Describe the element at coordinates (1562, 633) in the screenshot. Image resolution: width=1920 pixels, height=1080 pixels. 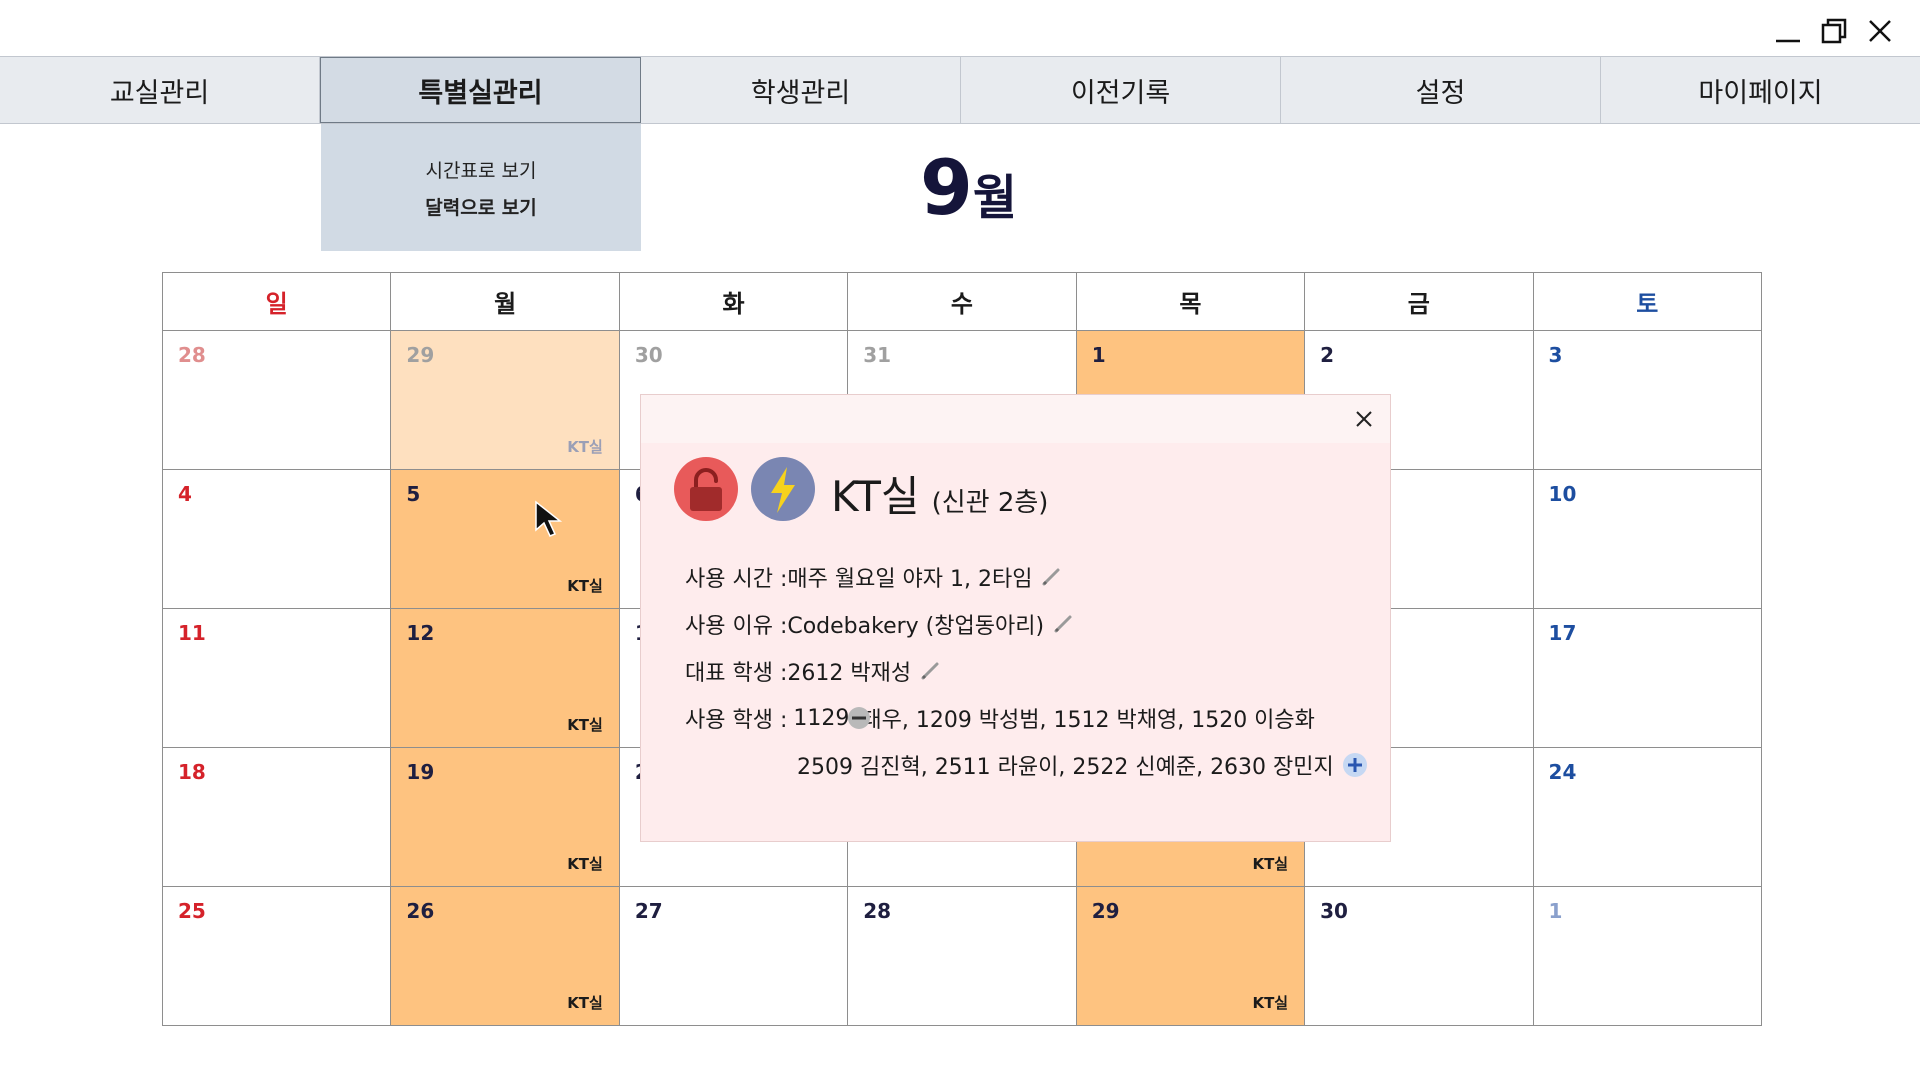
I see `day-number: 17` at that location.